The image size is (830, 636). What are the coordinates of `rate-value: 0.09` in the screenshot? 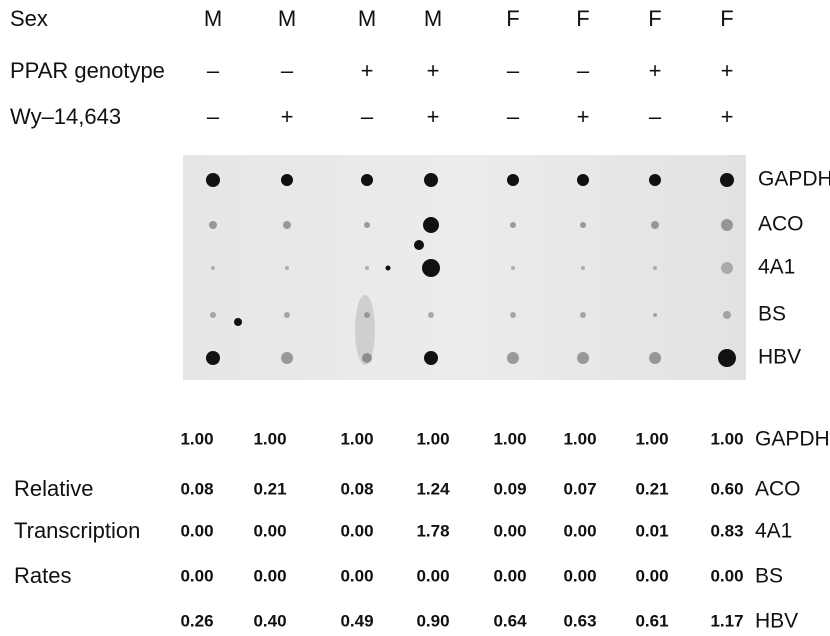 It's located at (509, 488).